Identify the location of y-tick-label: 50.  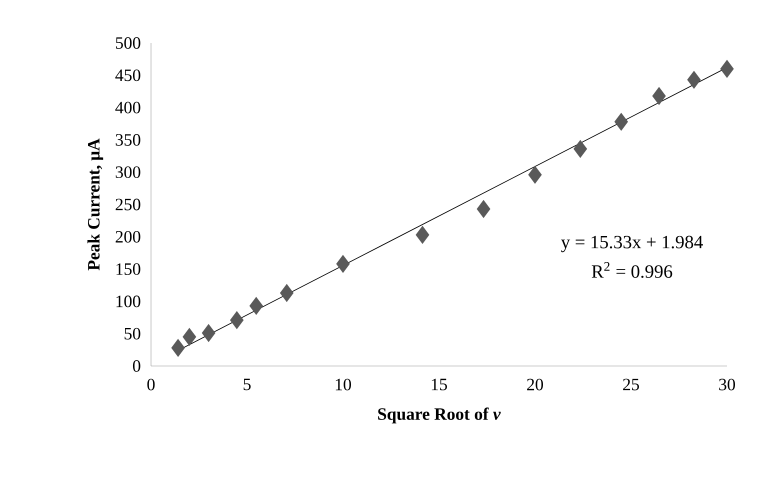
(132, 334).